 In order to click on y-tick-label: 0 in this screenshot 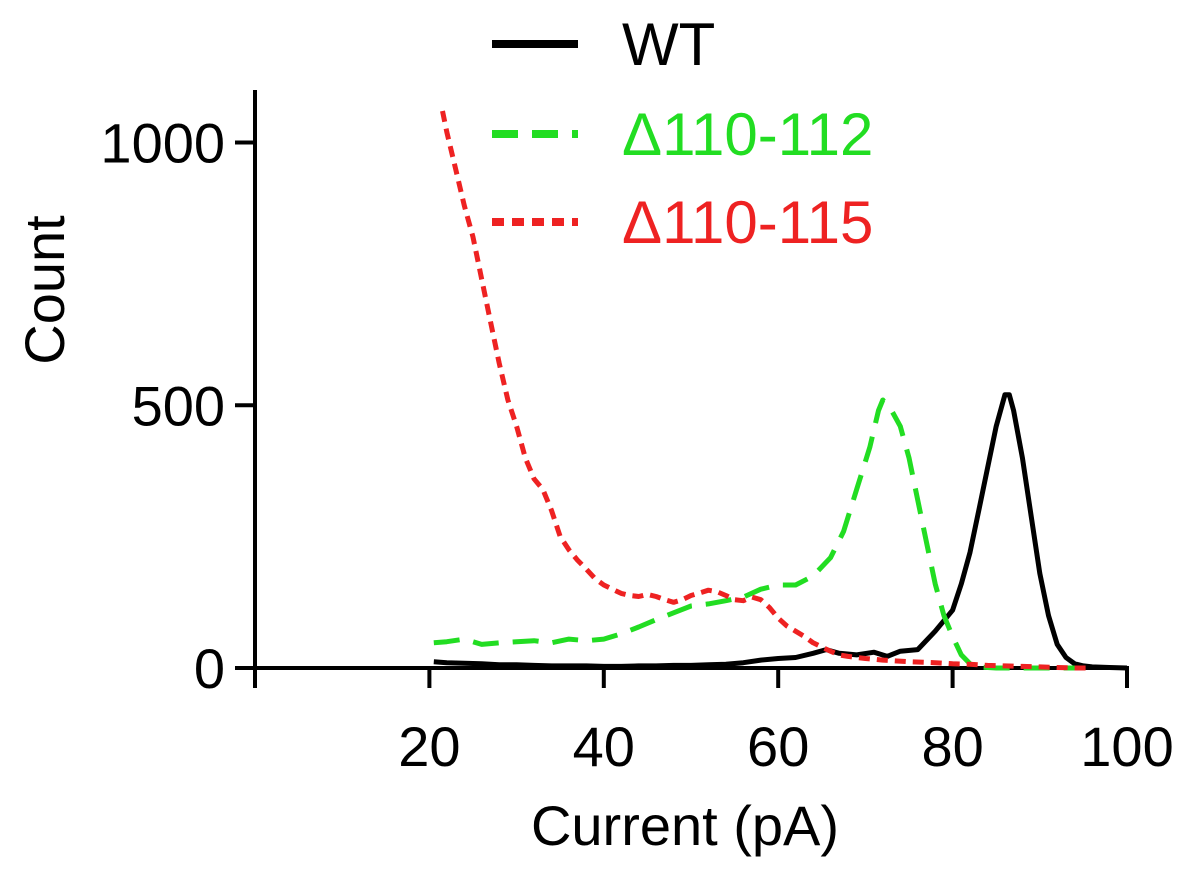, I will do `click(209, 668)`.